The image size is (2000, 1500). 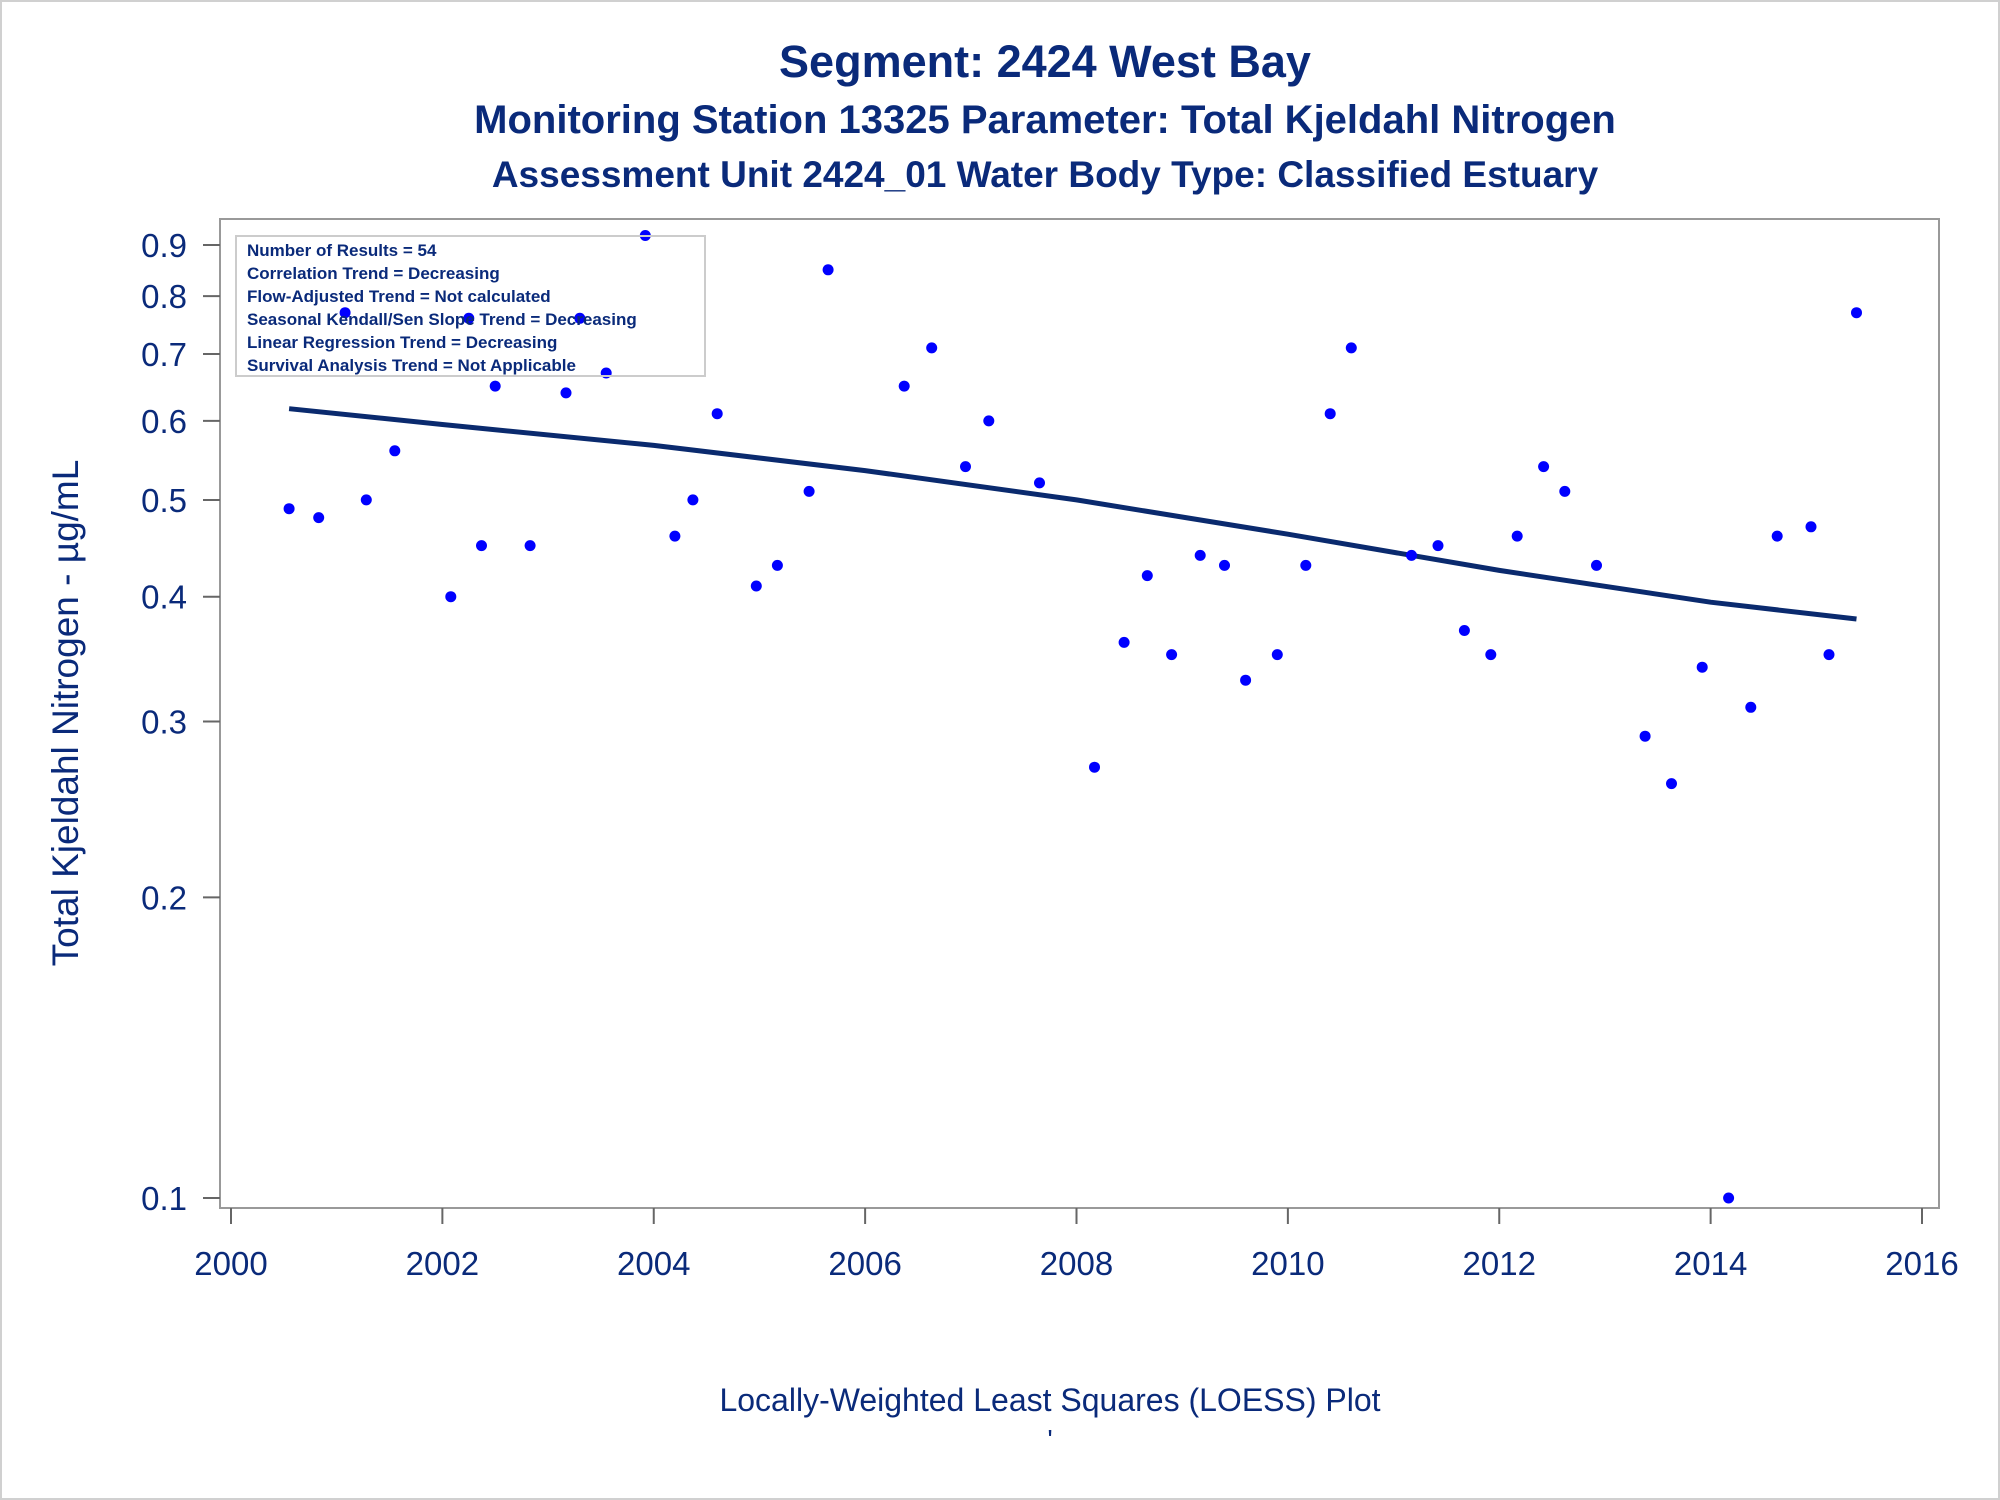 What do you see at coordinates (1072, 514) in the screenshot?
I see `loess-trend-line` at bounding box center [1072, 514].